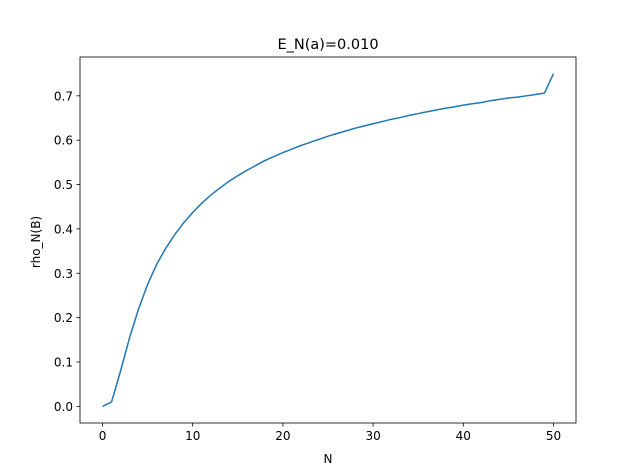 Image resolution: width=640 pixels, height=475 pixels. I want to click on x-tick-label: 0, so click(103, 436).